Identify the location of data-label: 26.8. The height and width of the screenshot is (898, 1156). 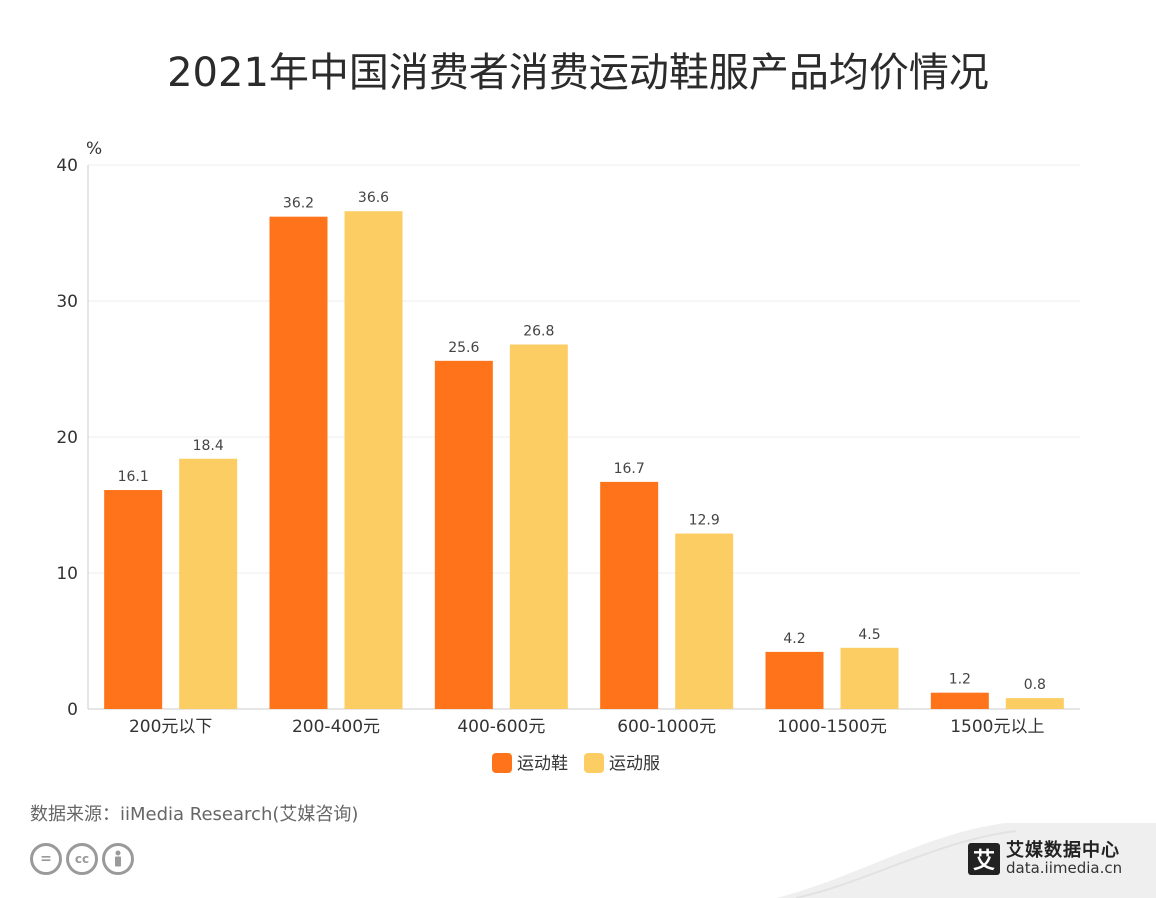
(538, 332).